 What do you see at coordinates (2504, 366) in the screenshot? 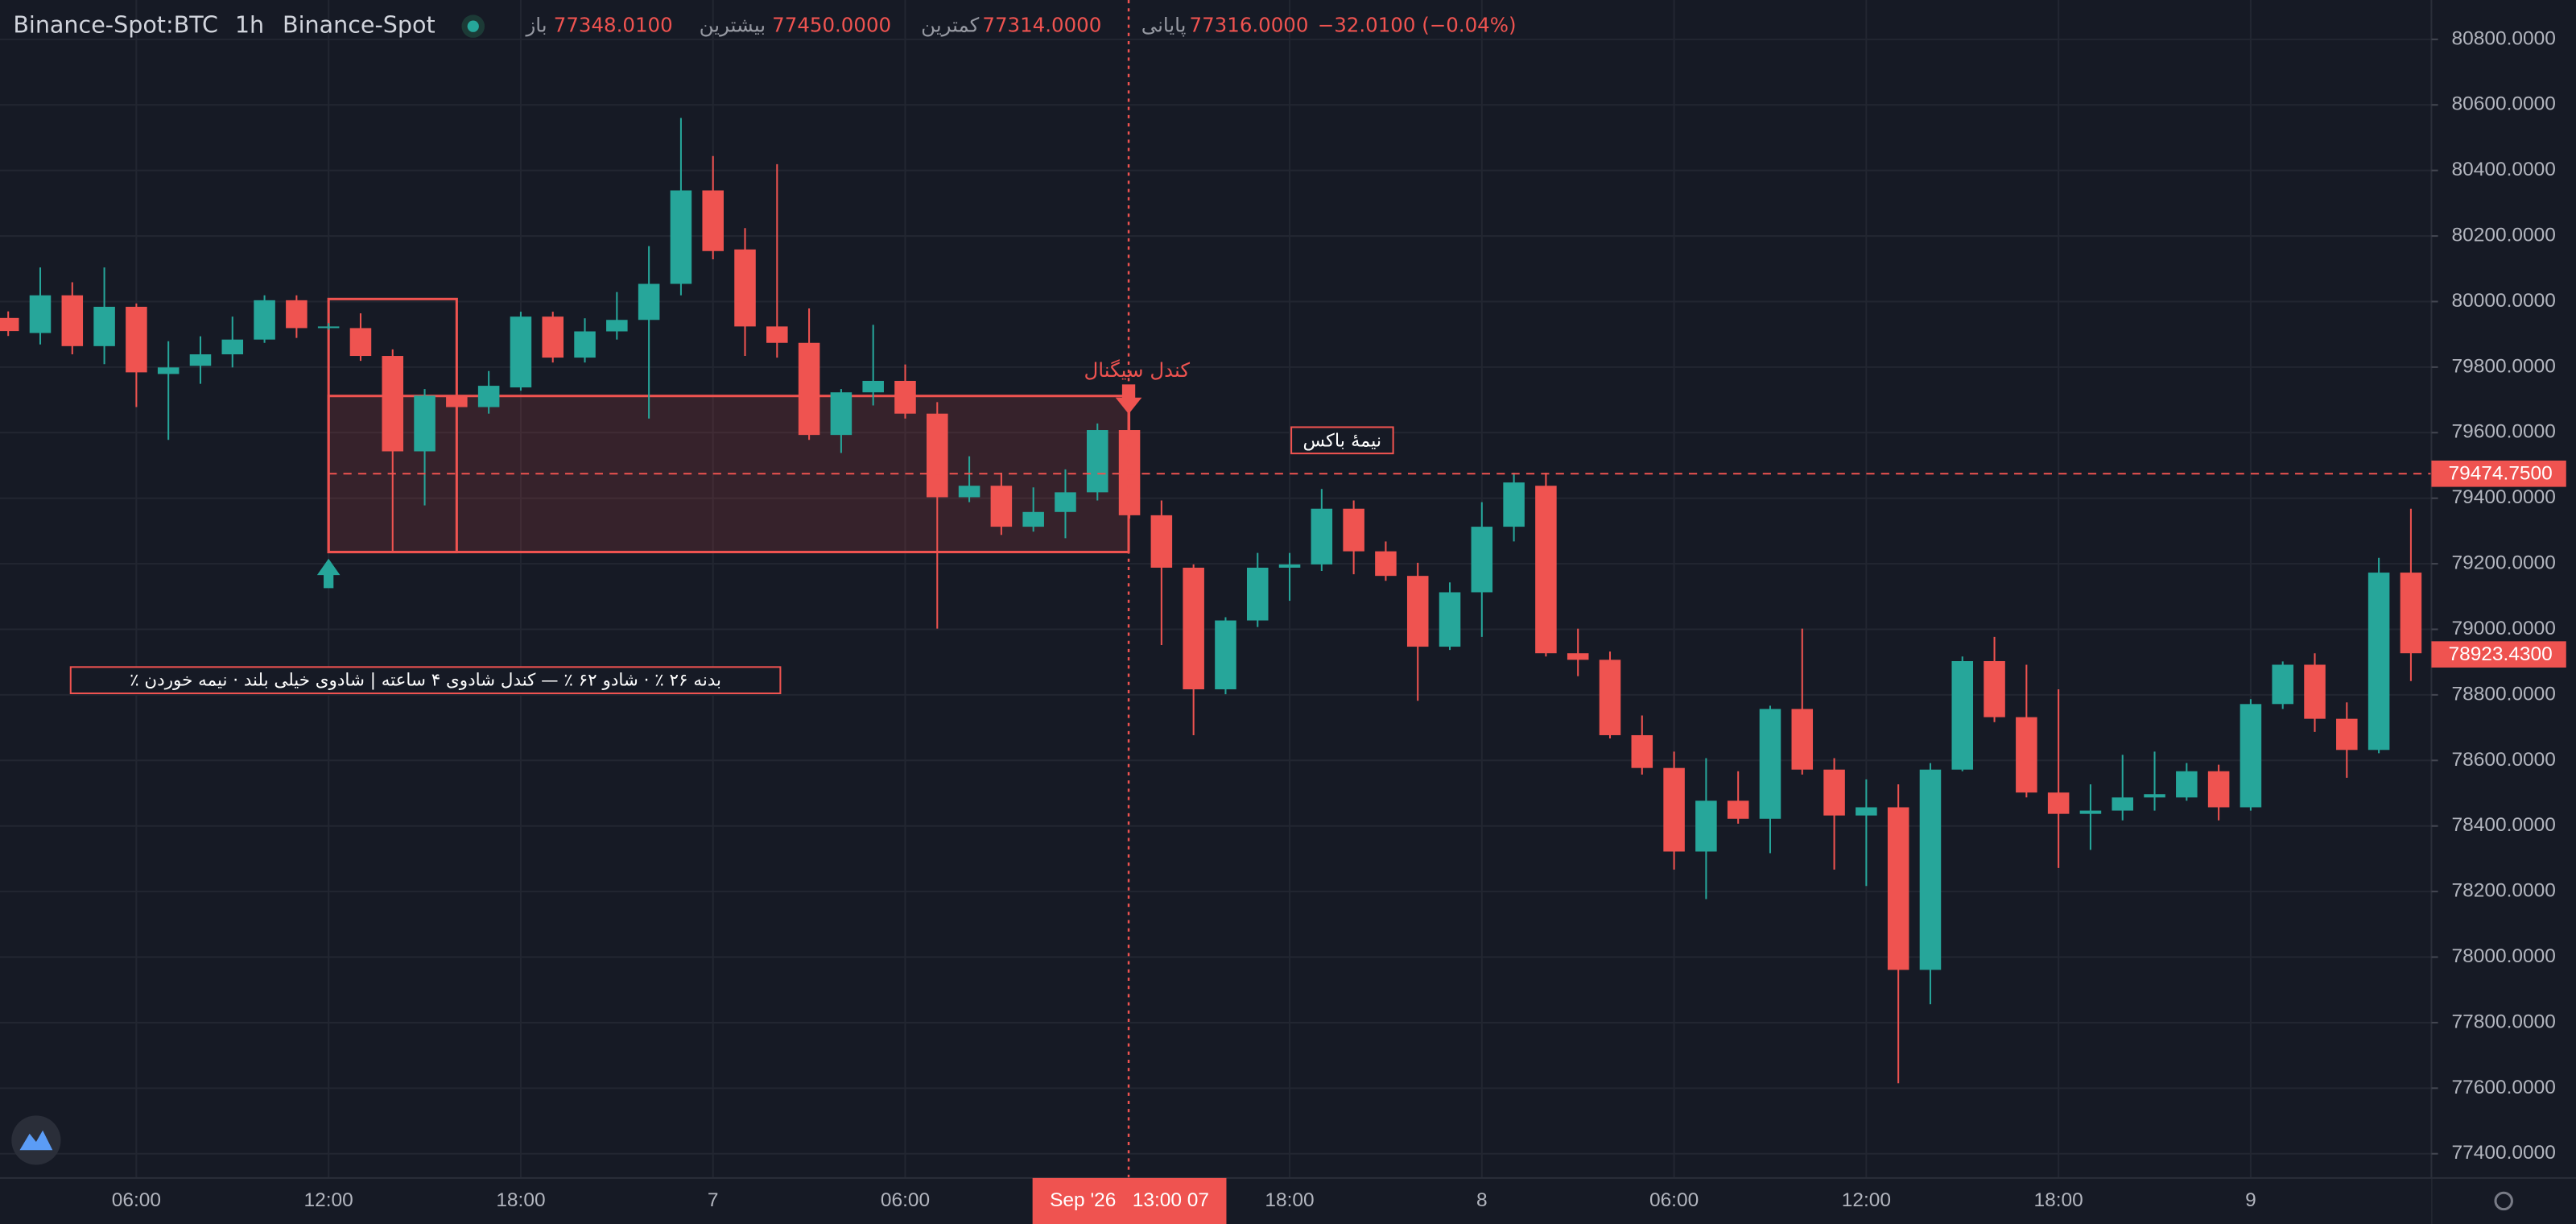
I see `y-tick-label: 79800.0000` at bounding box center [2504, 366].